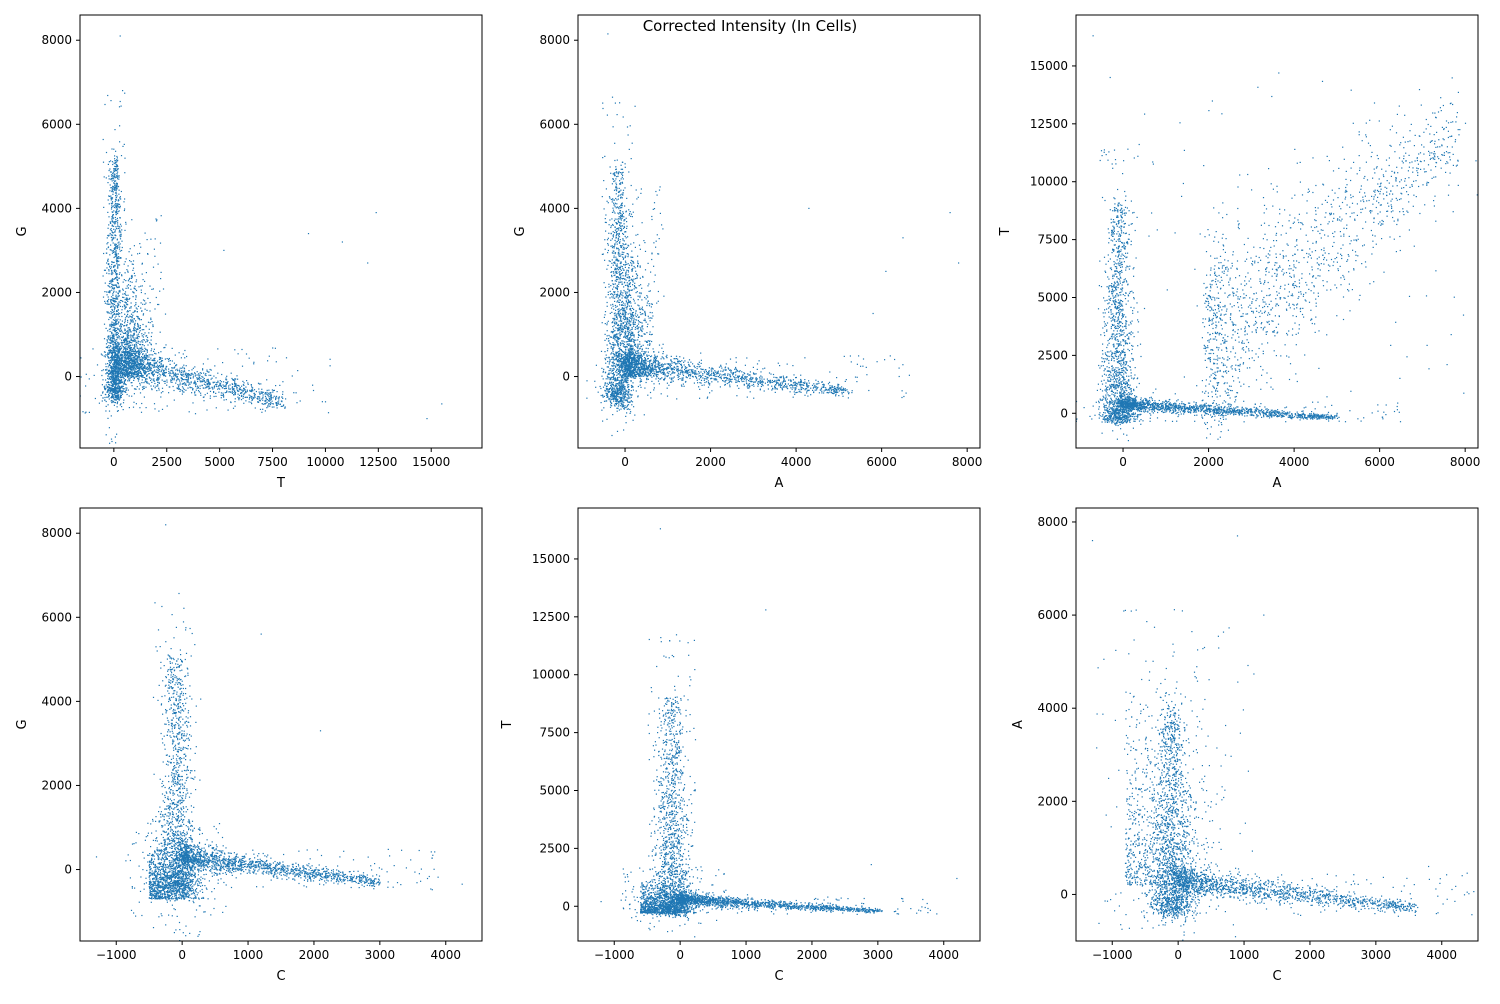 Image resolution: width=1500 pixels, height=1004 pixels. What do you see at coordinates (272, 462) in the screenshot?
I see `x-tick-label: 7500` at bounding box center [272, 462].